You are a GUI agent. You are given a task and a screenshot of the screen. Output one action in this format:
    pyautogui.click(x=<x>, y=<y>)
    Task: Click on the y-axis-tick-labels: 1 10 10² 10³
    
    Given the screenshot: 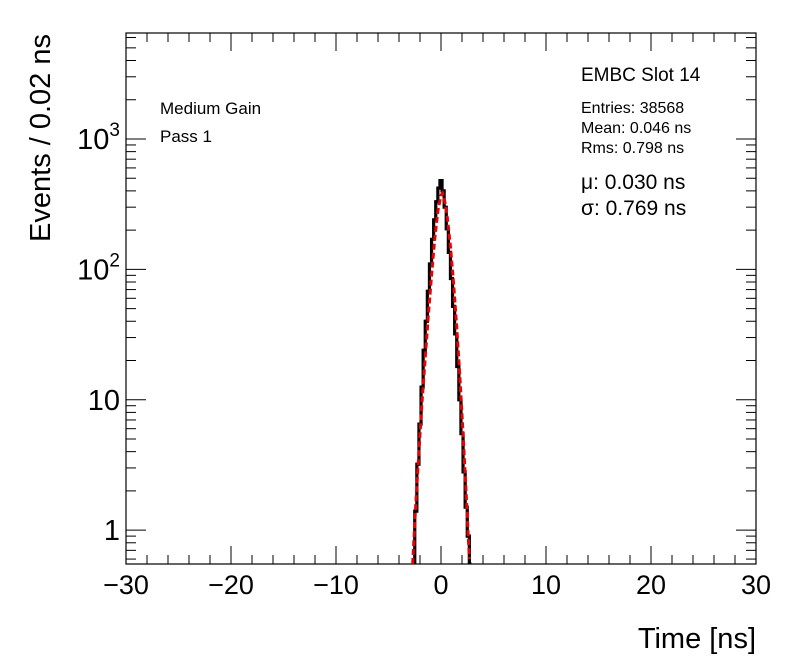 What is the action you would take?
    pyautogui.click(x=98, y=333)
    